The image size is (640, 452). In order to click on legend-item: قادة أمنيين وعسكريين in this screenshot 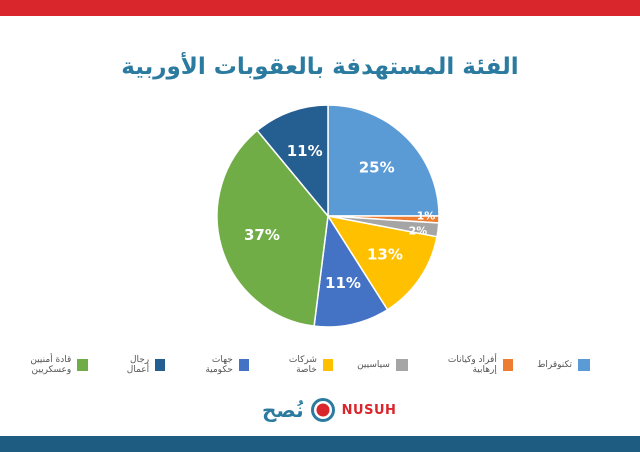, I will do `click(44, 365)`.